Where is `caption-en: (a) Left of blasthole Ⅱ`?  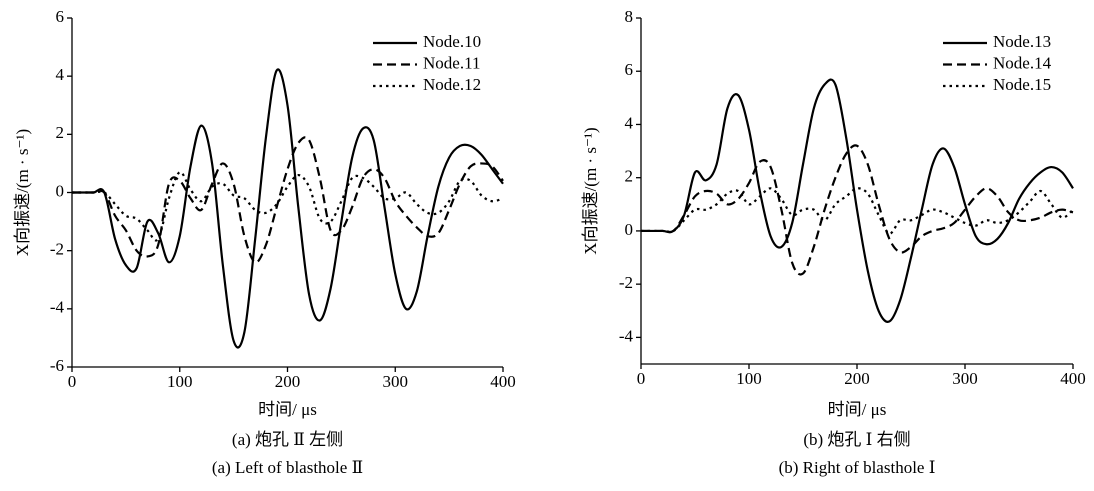 caption-en: (a) Left of blasthole Ⅱ is located at coordinates (287, 467).